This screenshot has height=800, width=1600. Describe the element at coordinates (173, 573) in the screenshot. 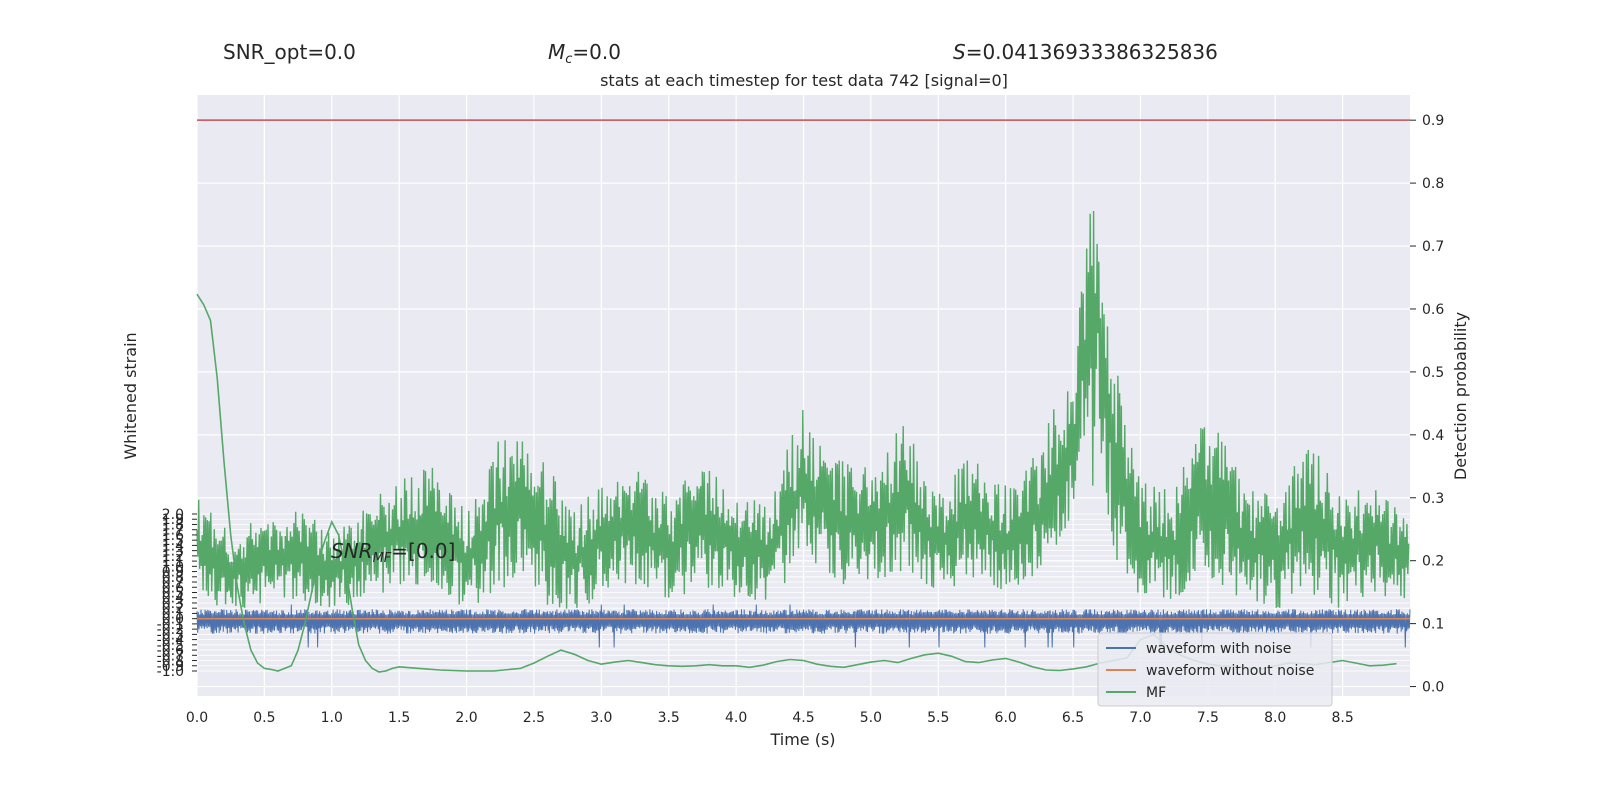

I see `left-tick-label-19: 0.9` at that location.